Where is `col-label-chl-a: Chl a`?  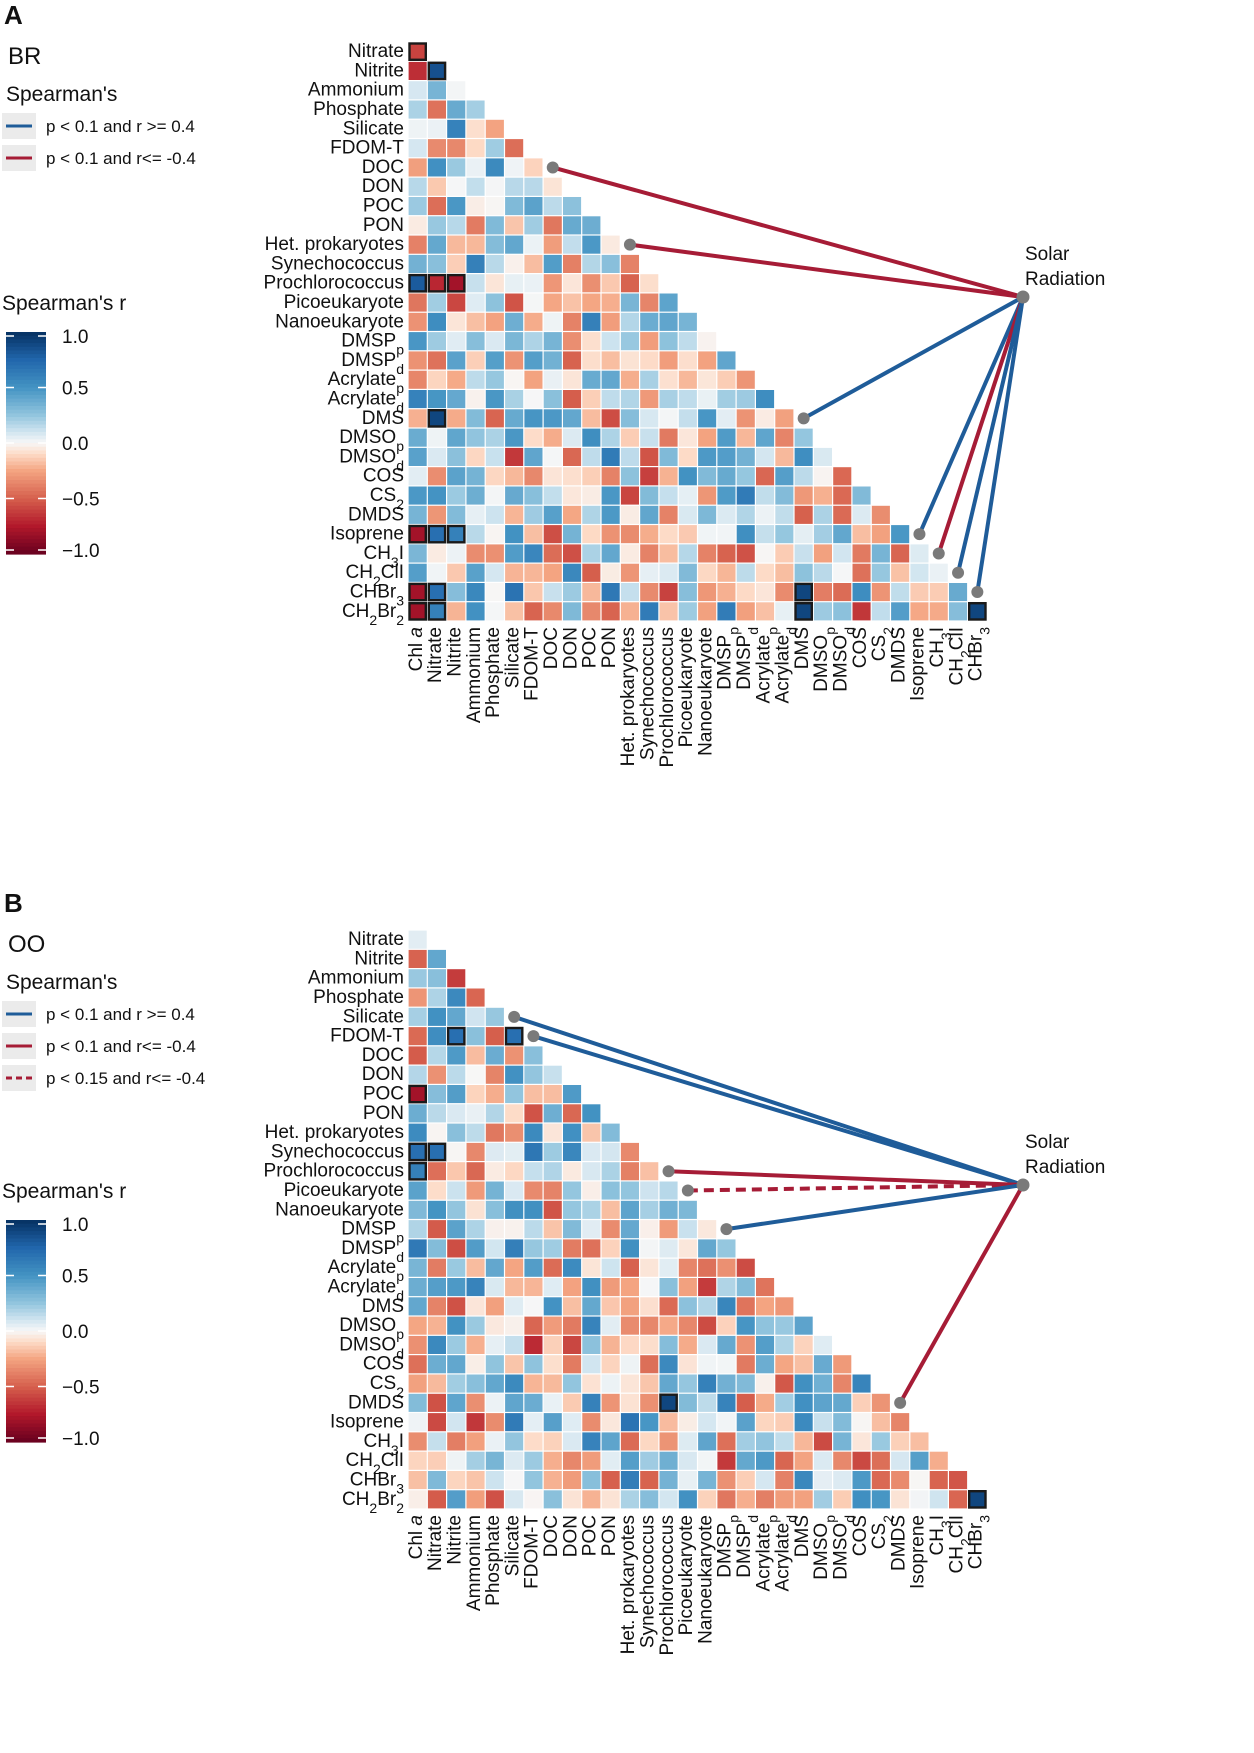 col-label-chl-a: Chl a is located at coordinates (416, 1537).